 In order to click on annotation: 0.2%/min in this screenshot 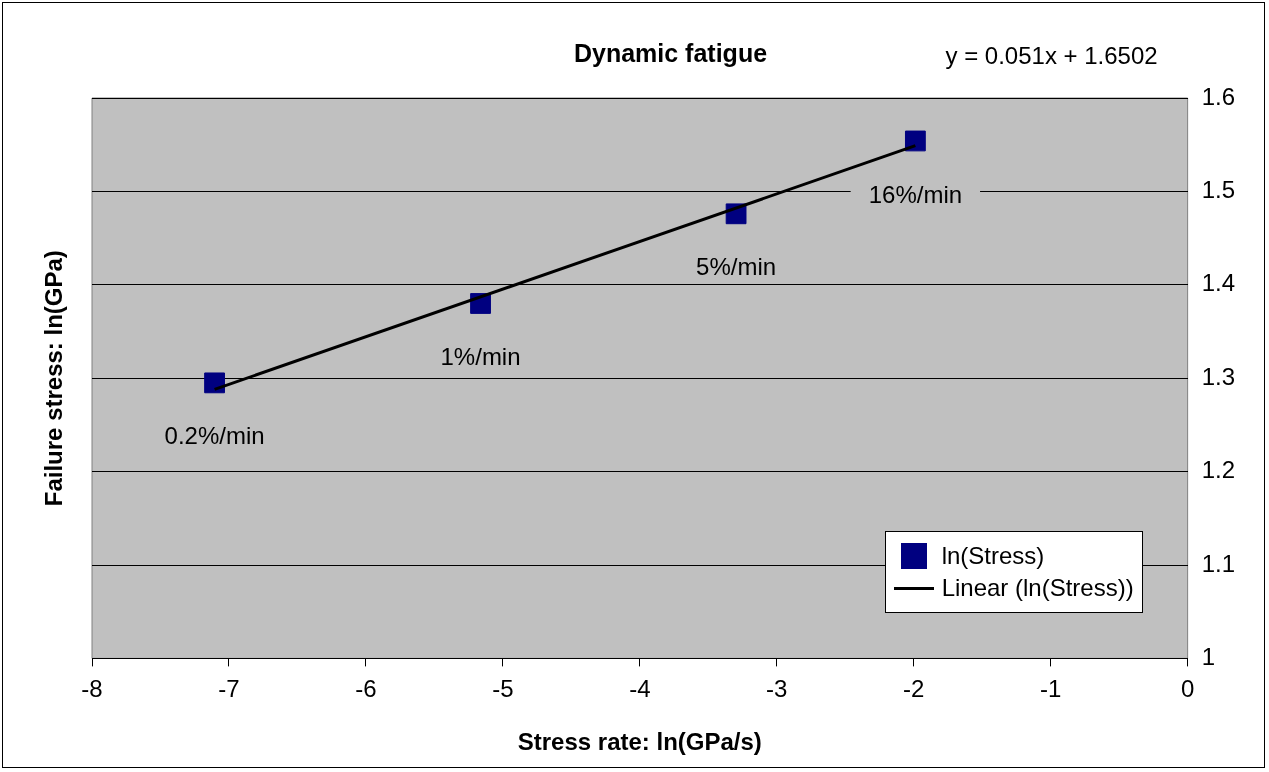, I will do `click(214, 436)`.